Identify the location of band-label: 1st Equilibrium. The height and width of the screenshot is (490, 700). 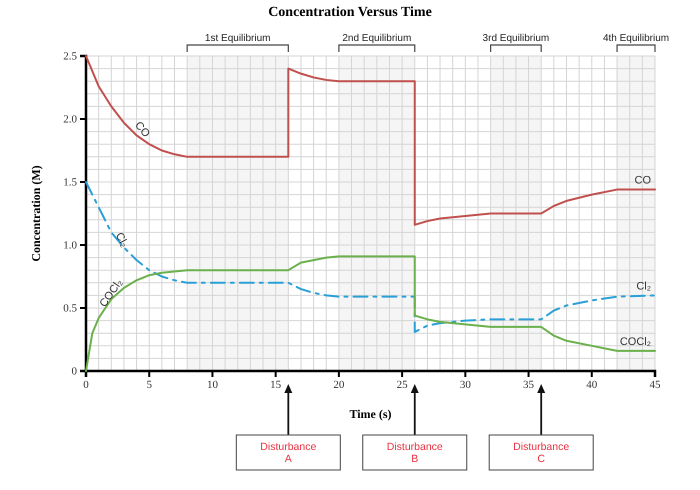
(237, 38).